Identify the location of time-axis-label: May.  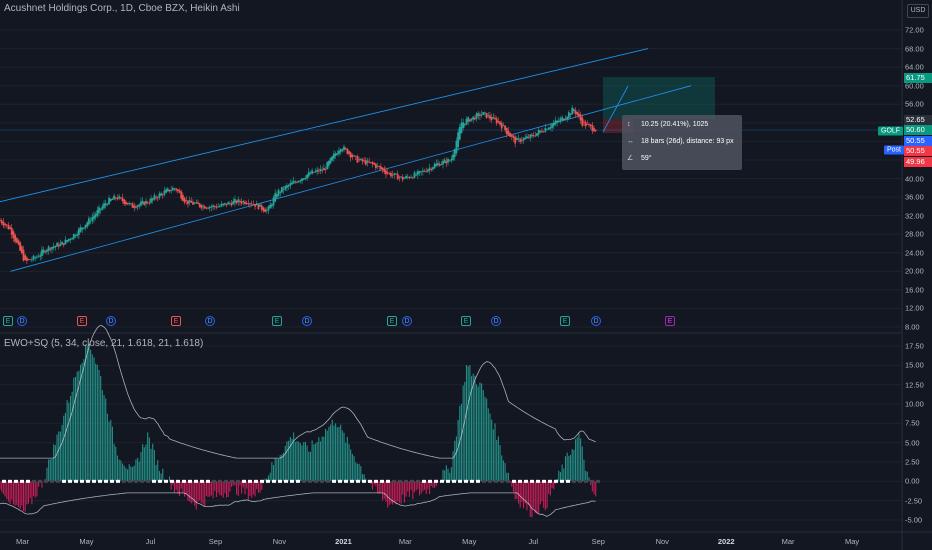
(852, 541).